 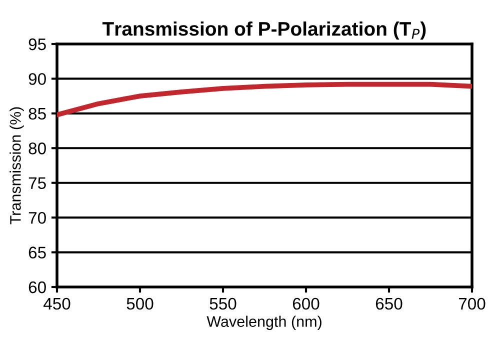 I want to click on y-tick-label: 70, so click(x=37, y=218).